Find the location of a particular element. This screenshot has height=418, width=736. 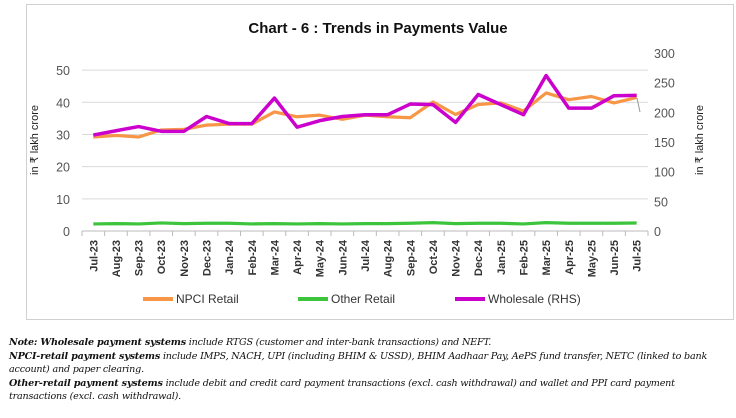

chart-title: Chart - 6 : Trends in Payments Value is located at coordinates (378, 28).